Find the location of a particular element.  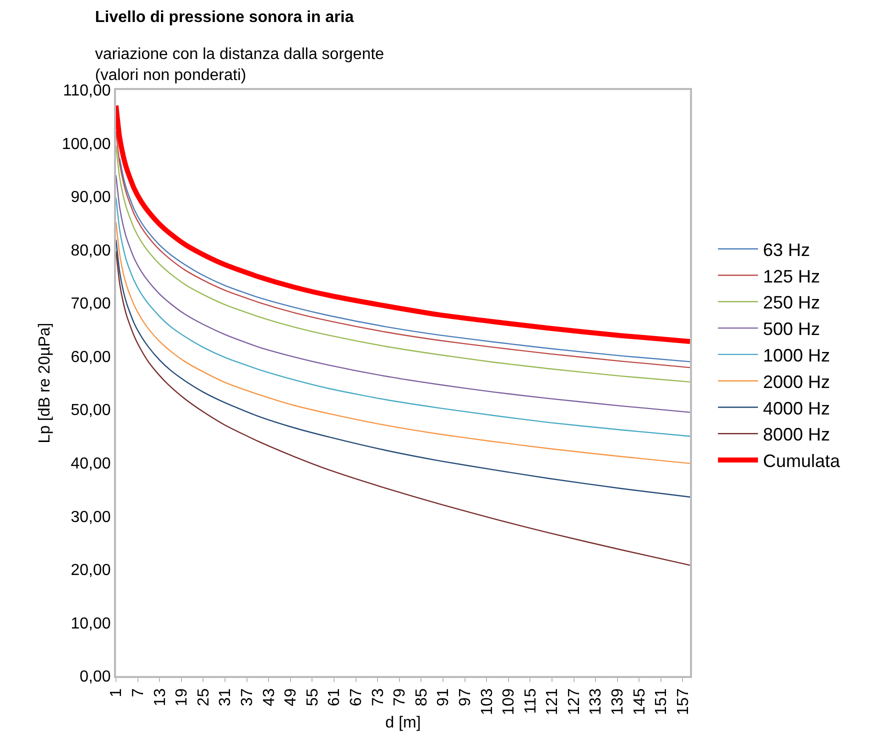

legend-label: 8000 Hz is located at coordinates (796, 434).